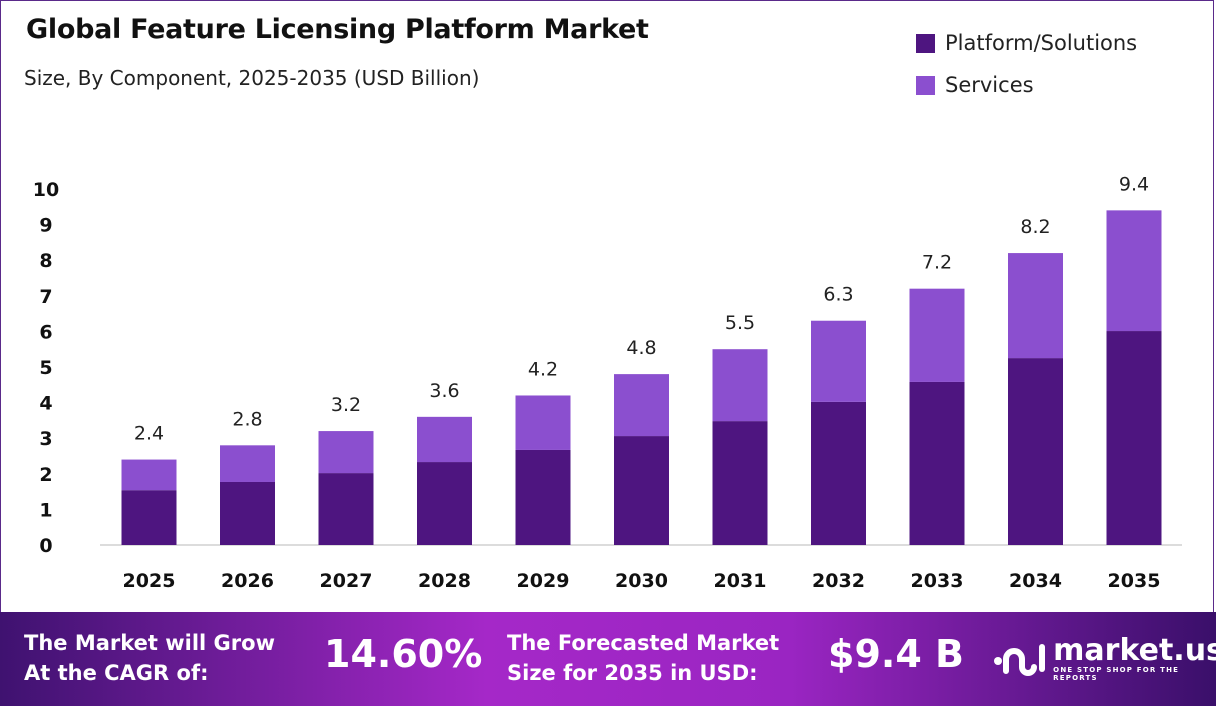 This screenshot has height=706, width=1216. What do you see at coordinates (937, 581) in the screenshot?
I see `x-tick-label: 2033` at bounding box center [937, 581].